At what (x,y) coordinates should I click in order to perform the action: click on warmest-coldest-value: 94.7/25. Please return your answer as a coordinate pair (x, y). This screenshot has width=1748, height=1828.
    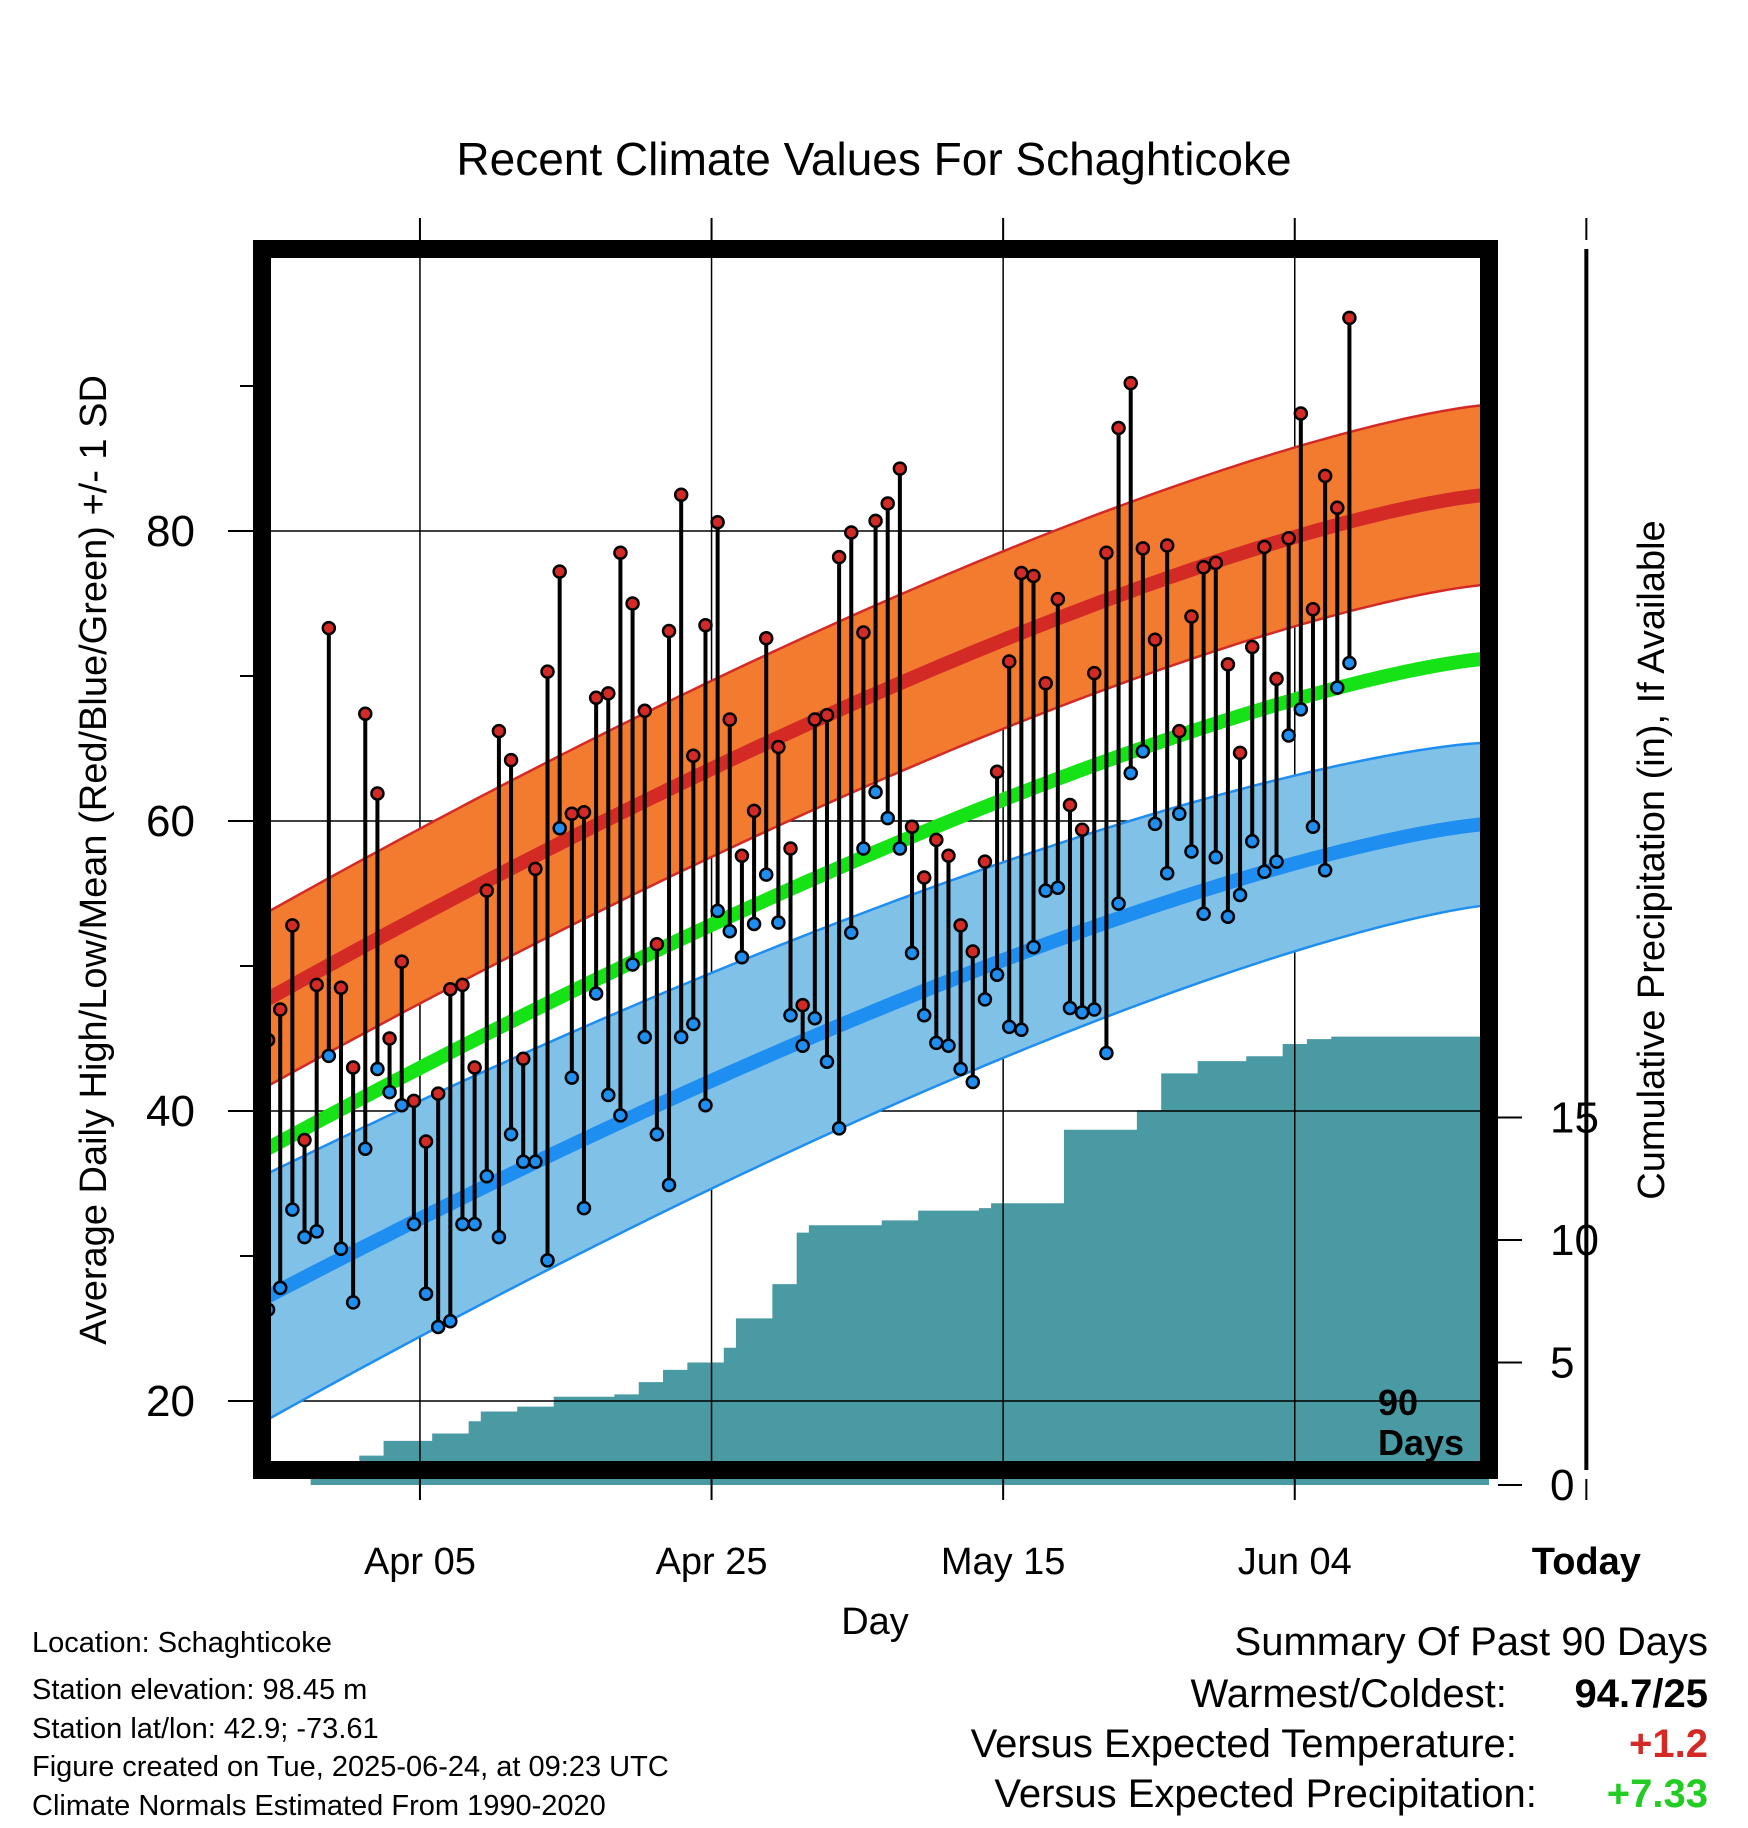
    Looking at the image, I should click on (1641, 1694).